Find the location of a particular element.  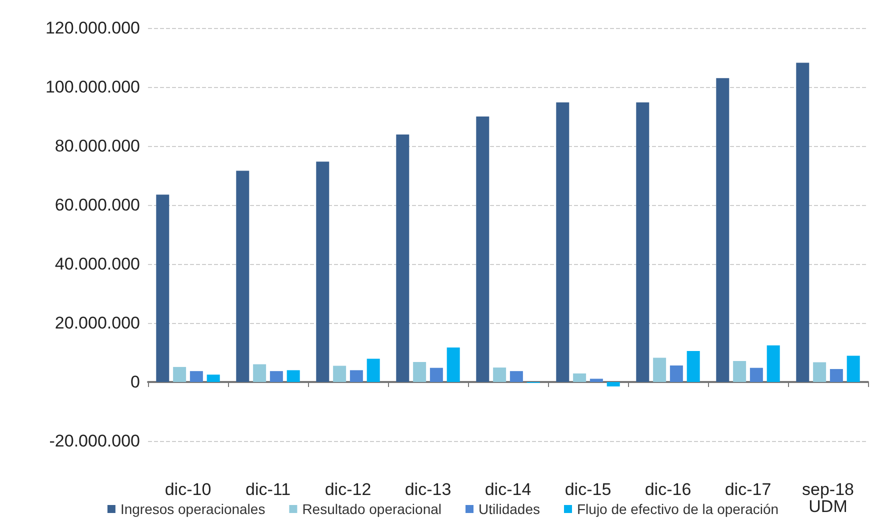

y-tick-label: 100.000.000 is located at coordinates (92, 87).